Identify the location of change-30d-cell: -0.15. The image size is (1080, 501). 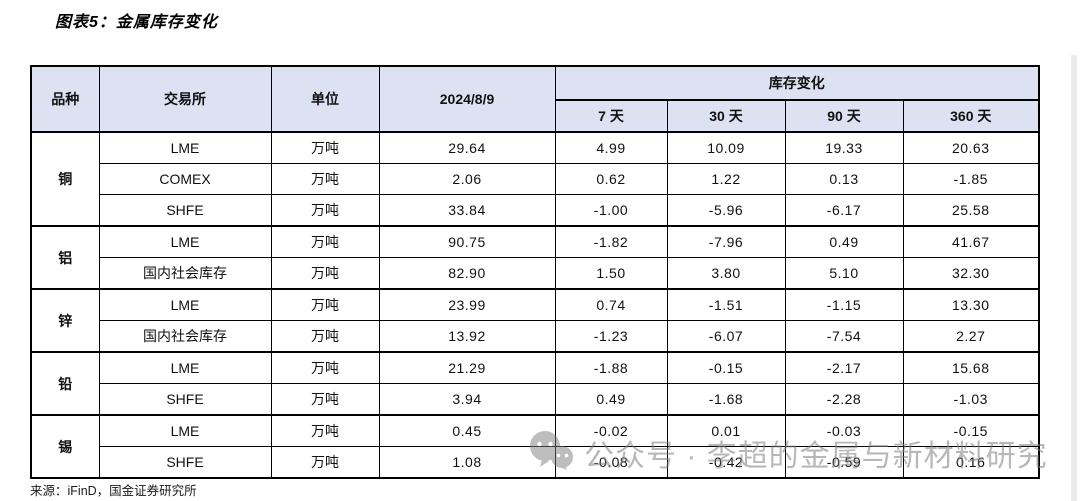
(726, 367).